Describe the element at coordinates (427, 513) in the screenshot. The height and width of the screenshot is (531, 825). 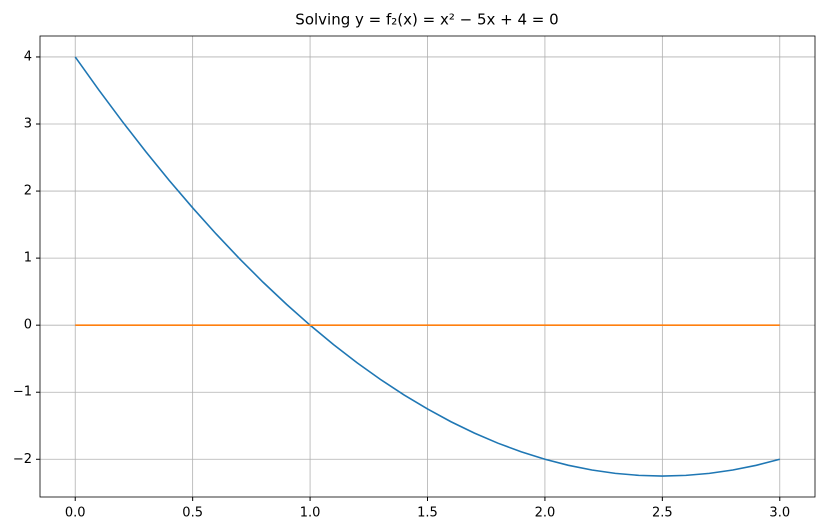
I see `x-tick-label: 1.5` at that location.